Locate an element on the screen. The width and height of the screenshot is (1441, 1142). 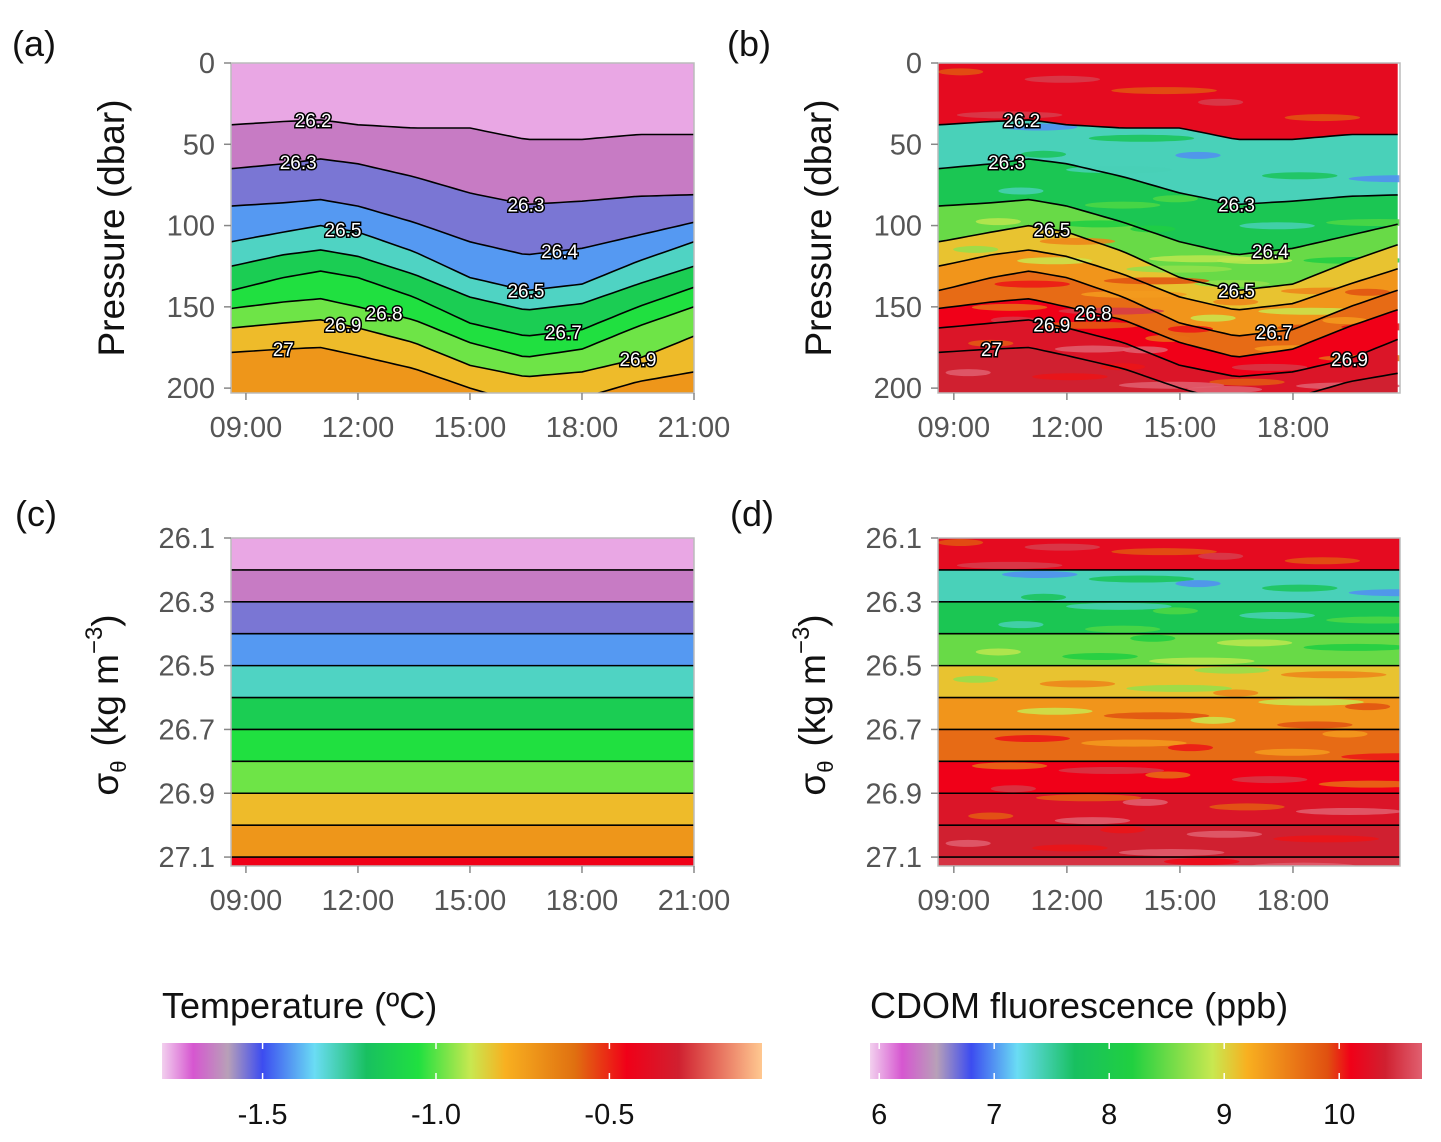
ylabel-close: ) is located at coordinates (105, 620).